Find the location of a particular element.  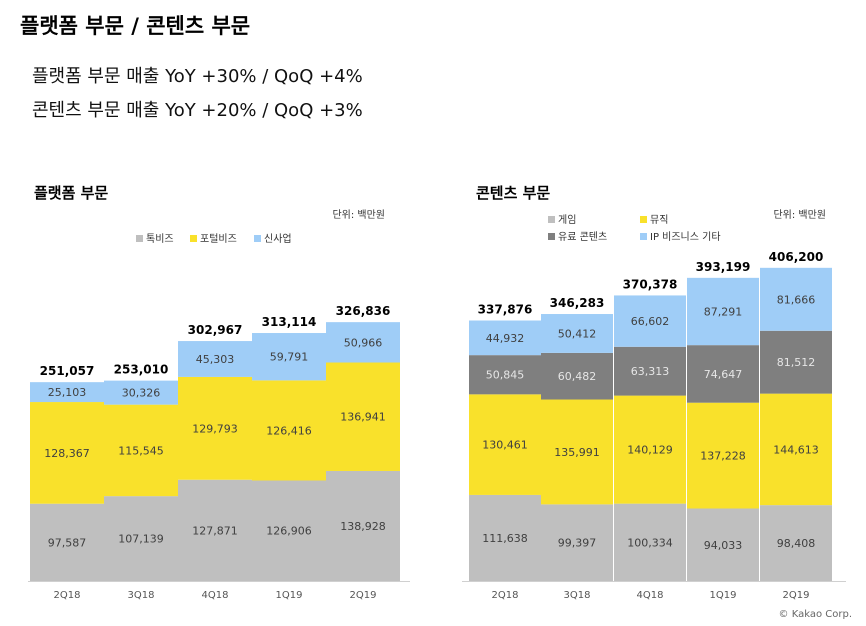

x-tick-content-2Q19: 2Q19 is located at coordinates (796, 595).